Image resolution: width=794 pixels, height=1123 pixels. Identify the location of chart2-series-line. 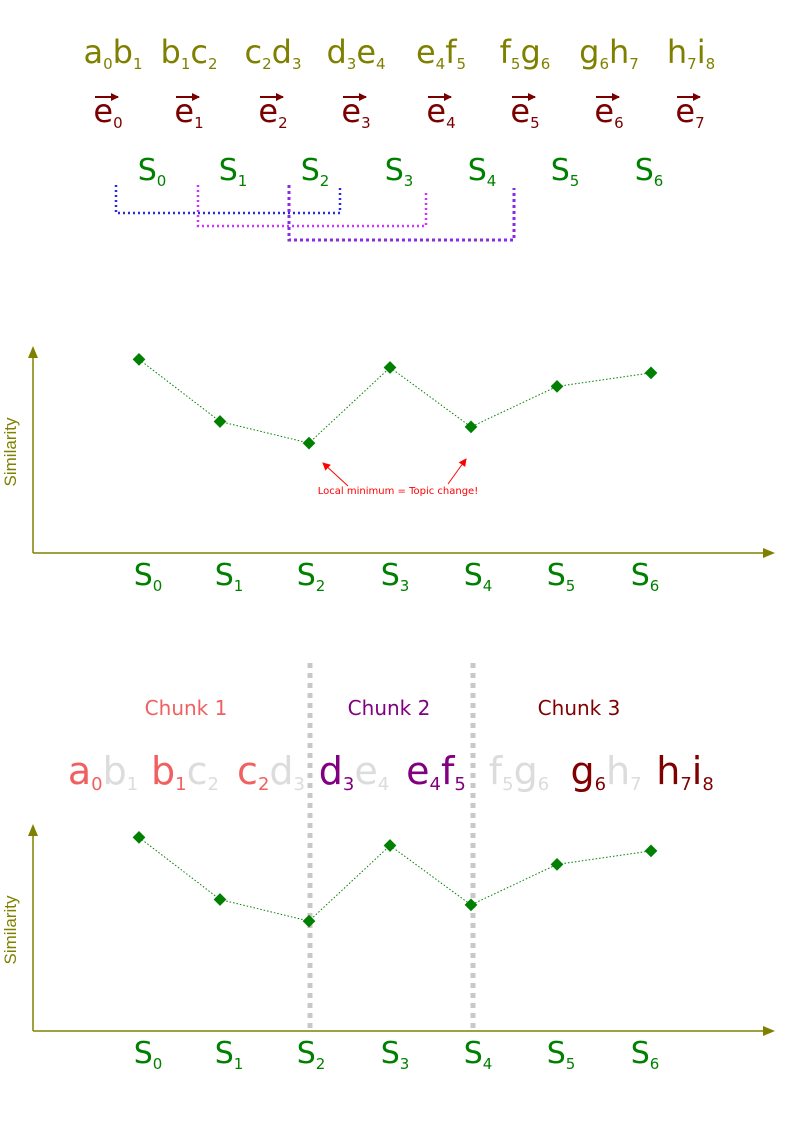
(395, 879).